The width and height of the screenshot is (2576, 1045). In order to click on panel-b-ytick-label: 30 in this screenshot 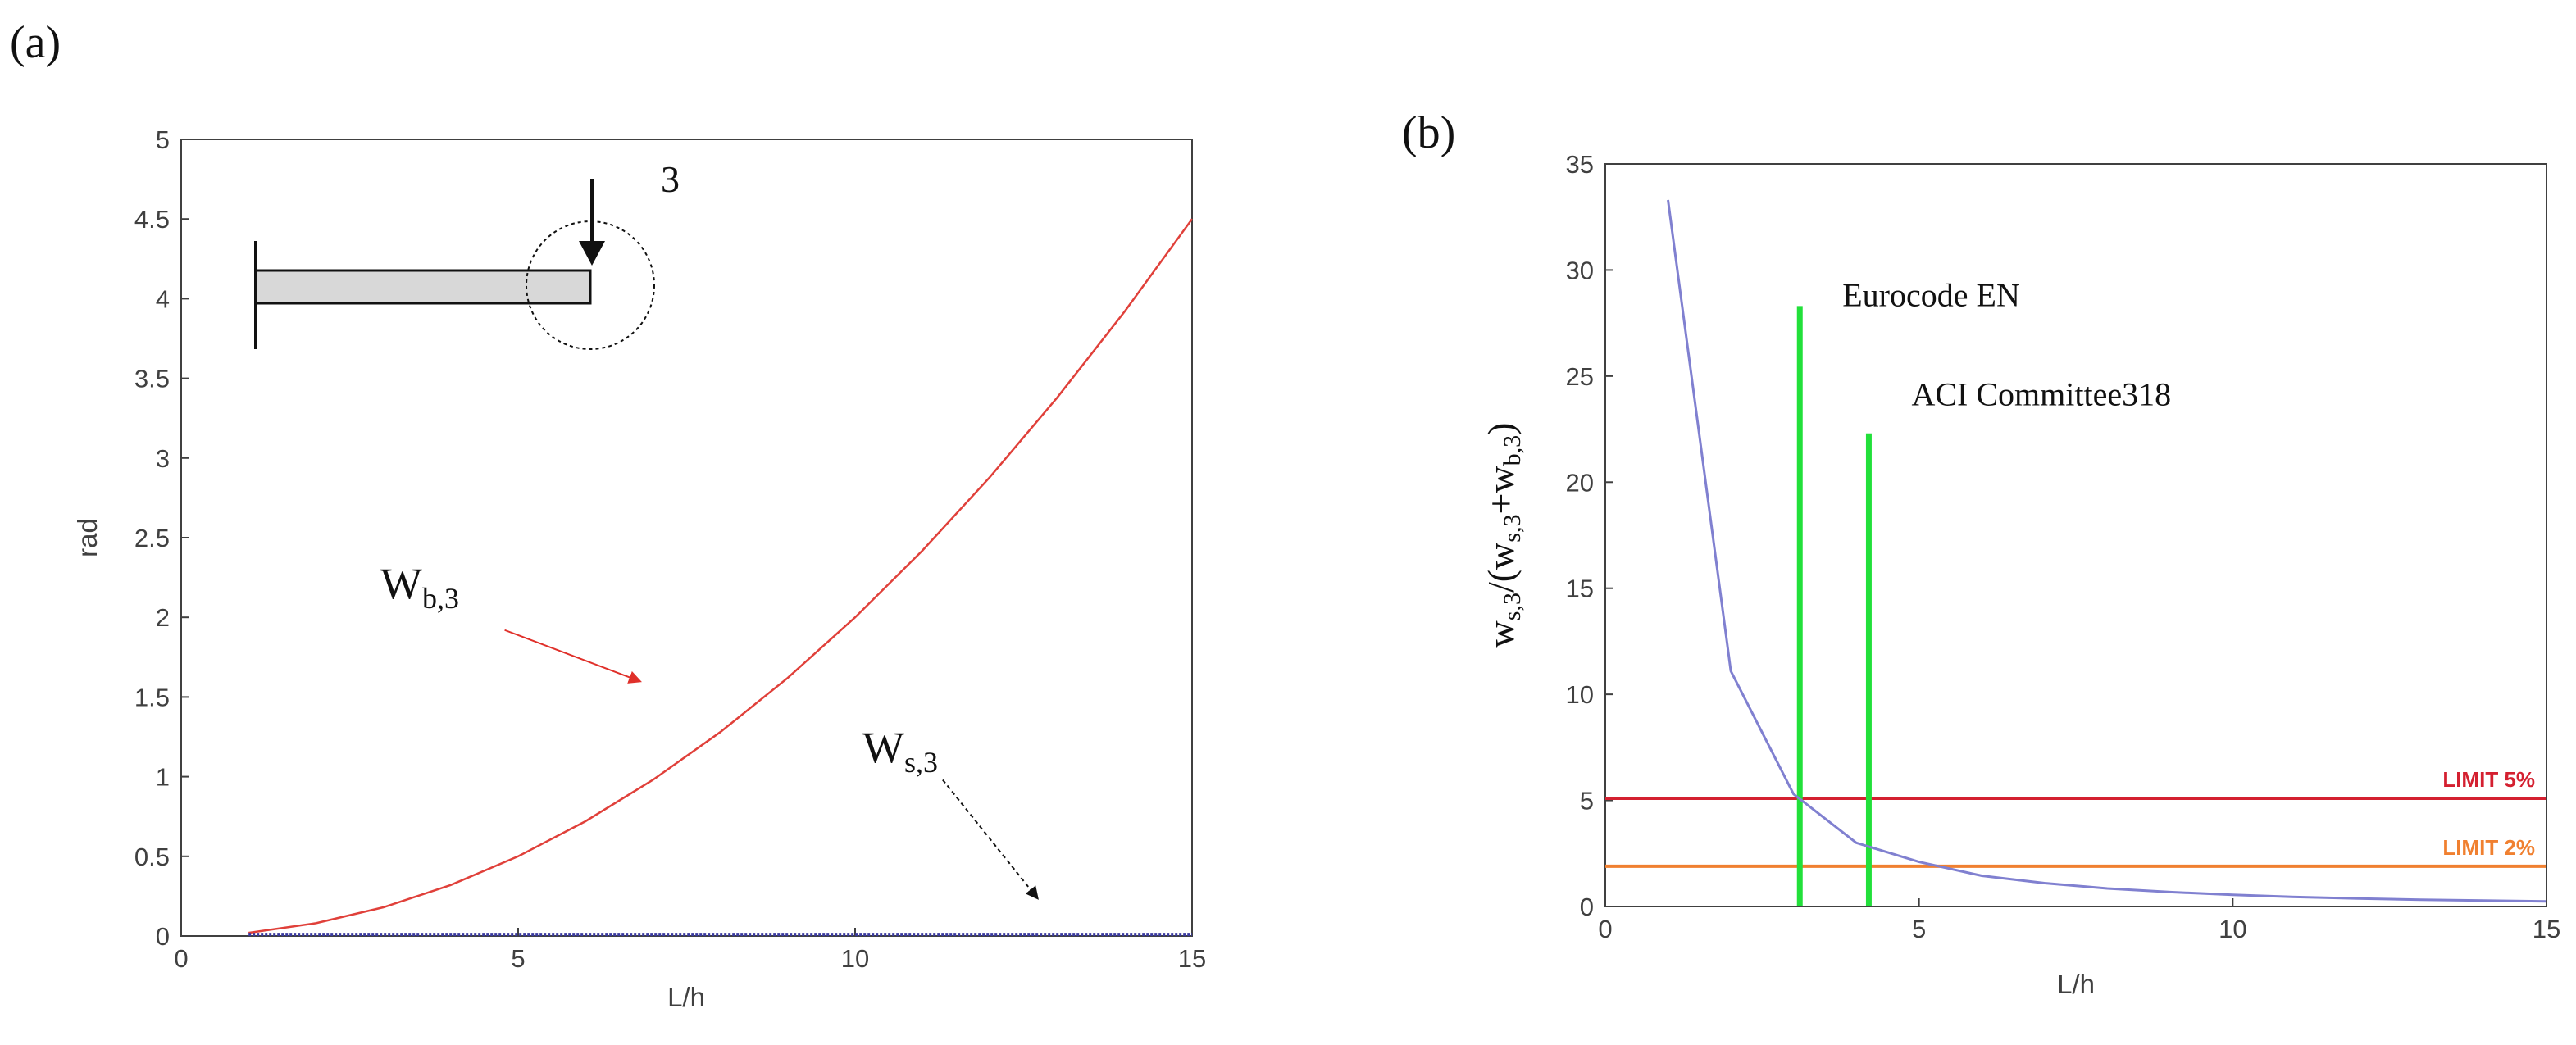, I will do `click(1580, 270)`.